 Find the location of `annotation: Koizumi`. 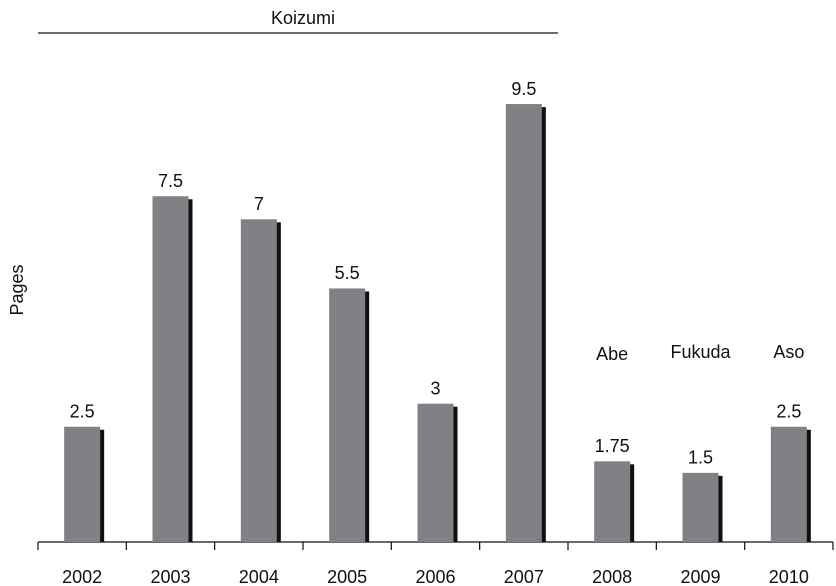

annotation: Koizumi is located at coordinates (303, 18).